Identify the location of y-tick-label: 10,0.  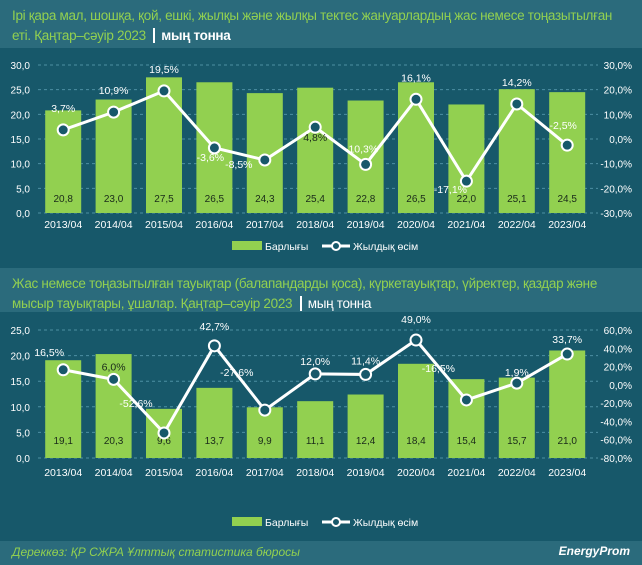
(21, 408).